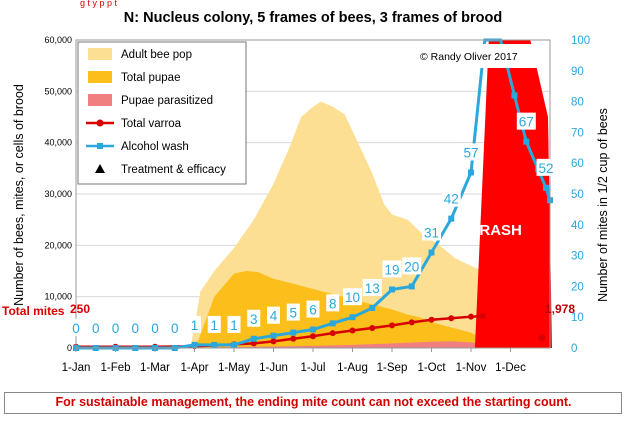 The image size is (627, 423). Describe the element at coordinates (274, 316) in the screenshot. I see `wash-data-label: 4` at that location.